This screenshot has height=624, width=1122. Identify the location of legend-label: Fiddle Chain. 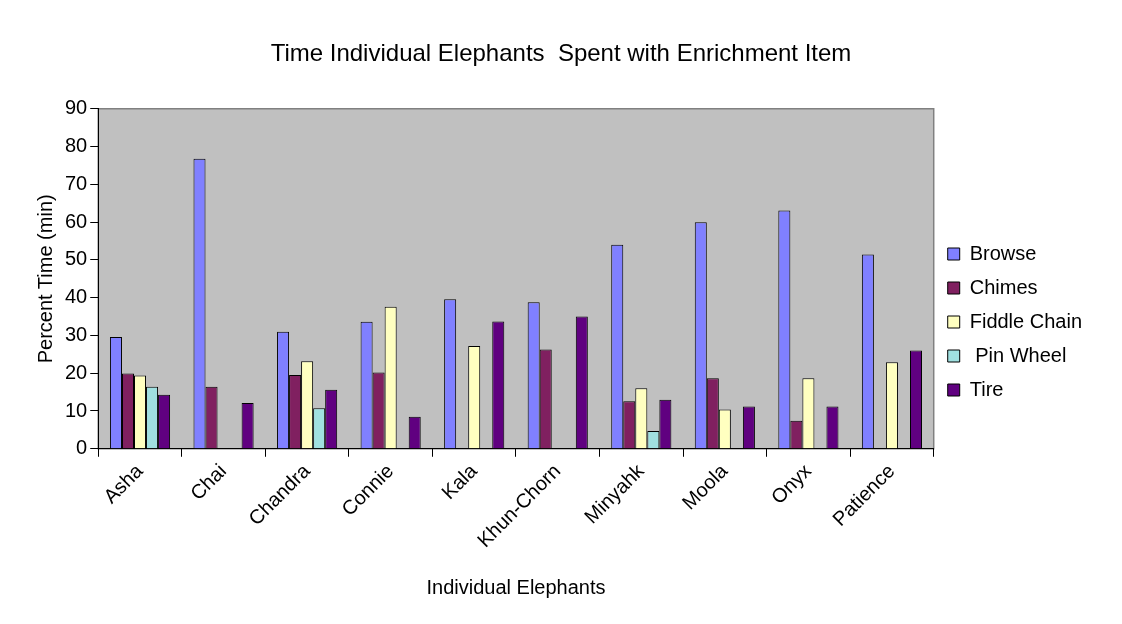
(1026, 320).